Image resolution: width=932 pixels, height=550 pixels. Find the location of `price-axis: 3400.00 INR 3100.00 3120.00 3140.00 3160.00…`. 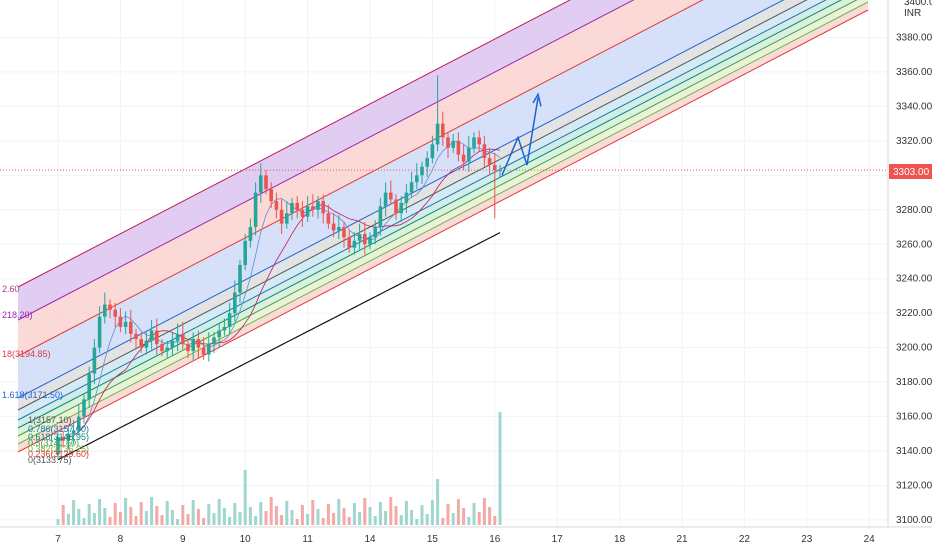

price-axis: 3400.00 INR 3100.00 3120.00 3140.00 3160.00… is located at coordinates (909, 263).